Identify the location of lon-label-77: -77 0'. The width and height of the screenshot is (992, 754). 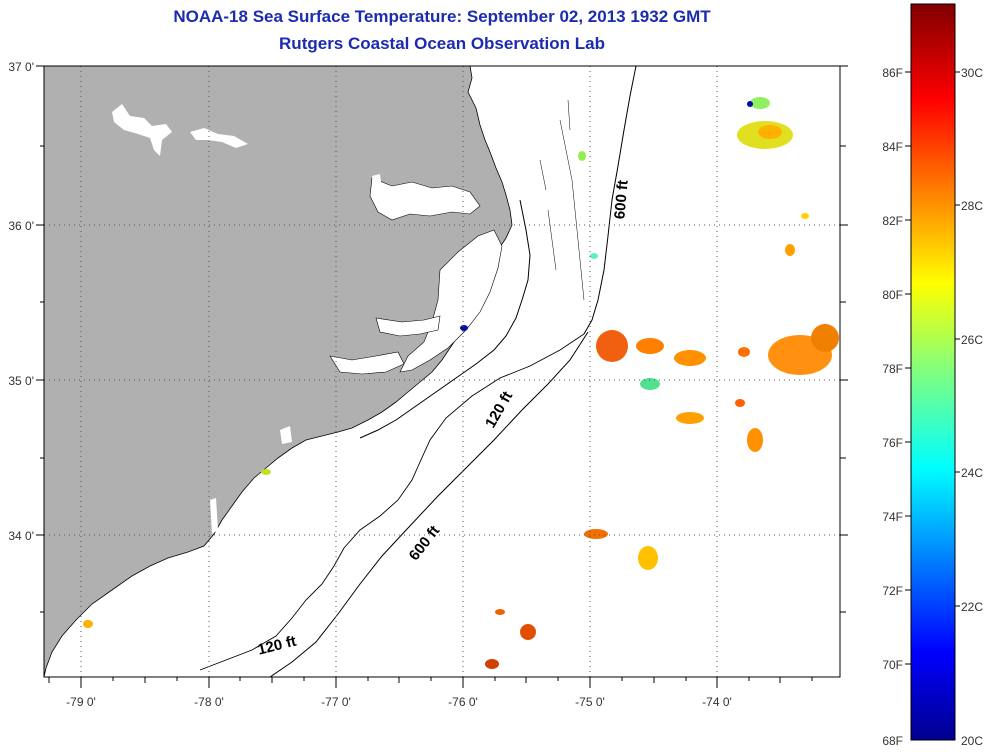
(336, 702).